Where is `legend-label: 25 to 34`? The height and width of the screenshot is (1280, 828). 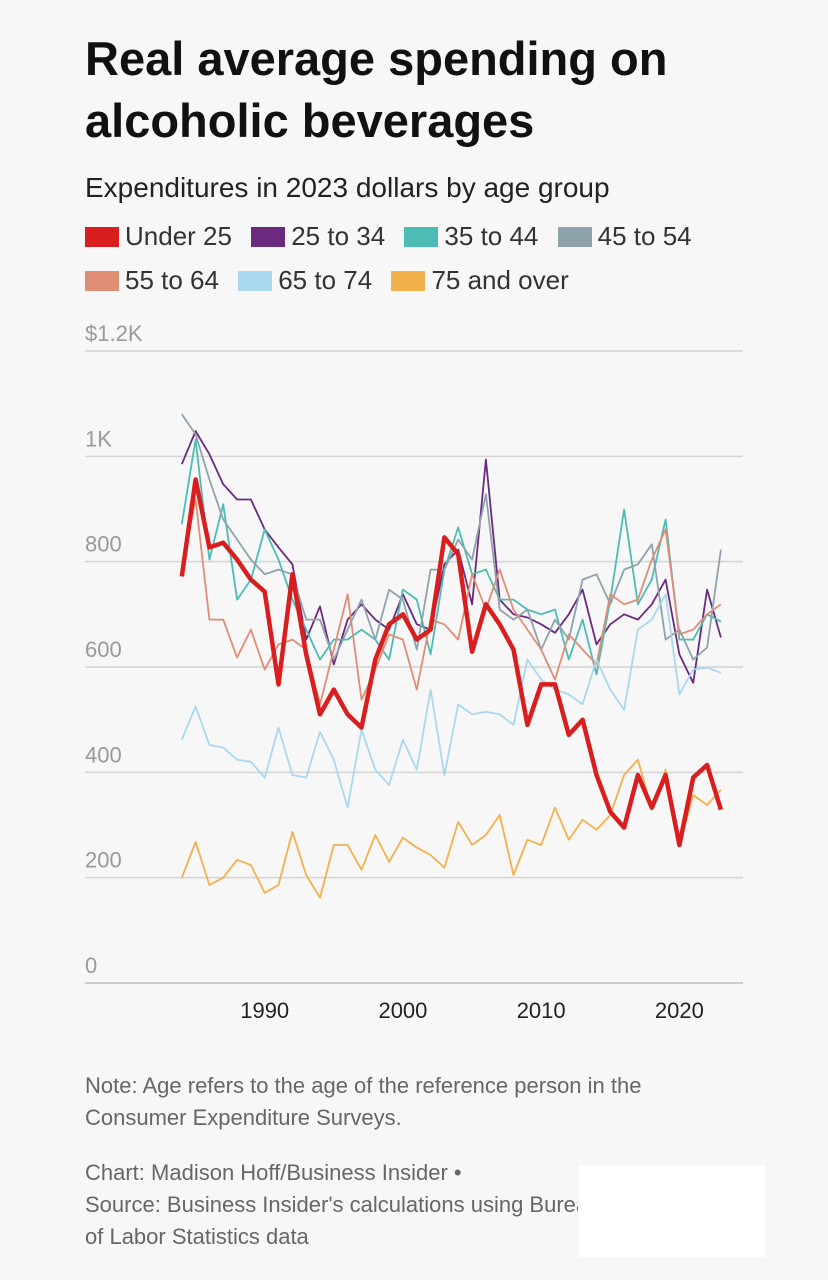 legend-label: 25 to 34 is located at coordinates (338, 236).